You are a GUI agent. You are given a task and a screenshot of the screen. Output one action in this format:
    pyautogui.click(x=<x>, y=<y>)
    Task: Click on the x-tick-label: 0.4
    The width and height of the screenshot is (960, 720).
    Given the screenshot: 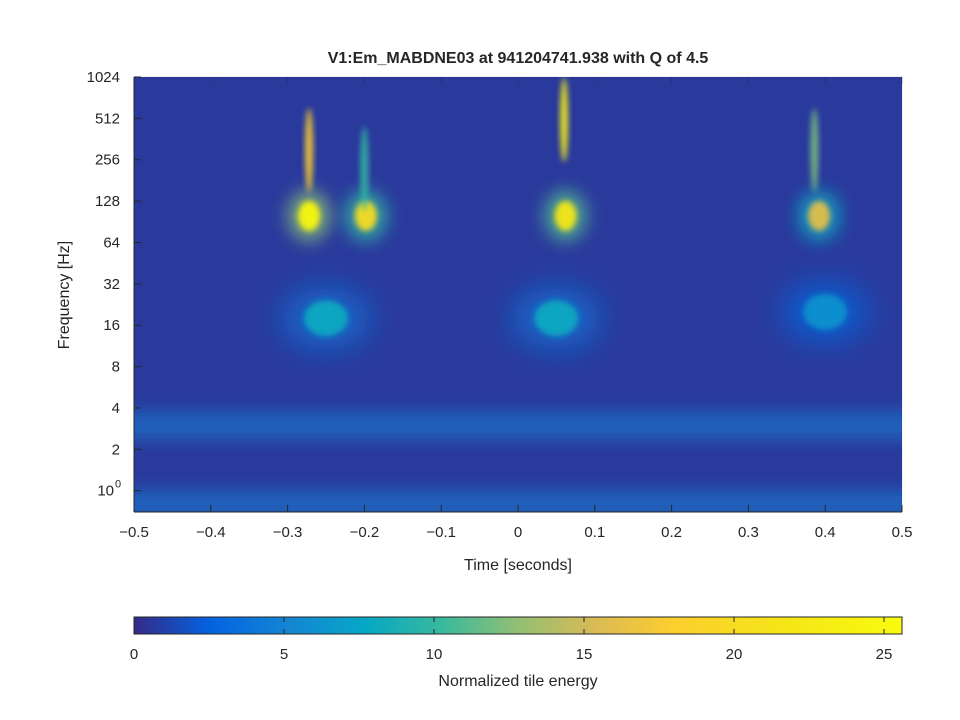 What is the action you would take?
    pyautogui.click(x=825, y=532)
    